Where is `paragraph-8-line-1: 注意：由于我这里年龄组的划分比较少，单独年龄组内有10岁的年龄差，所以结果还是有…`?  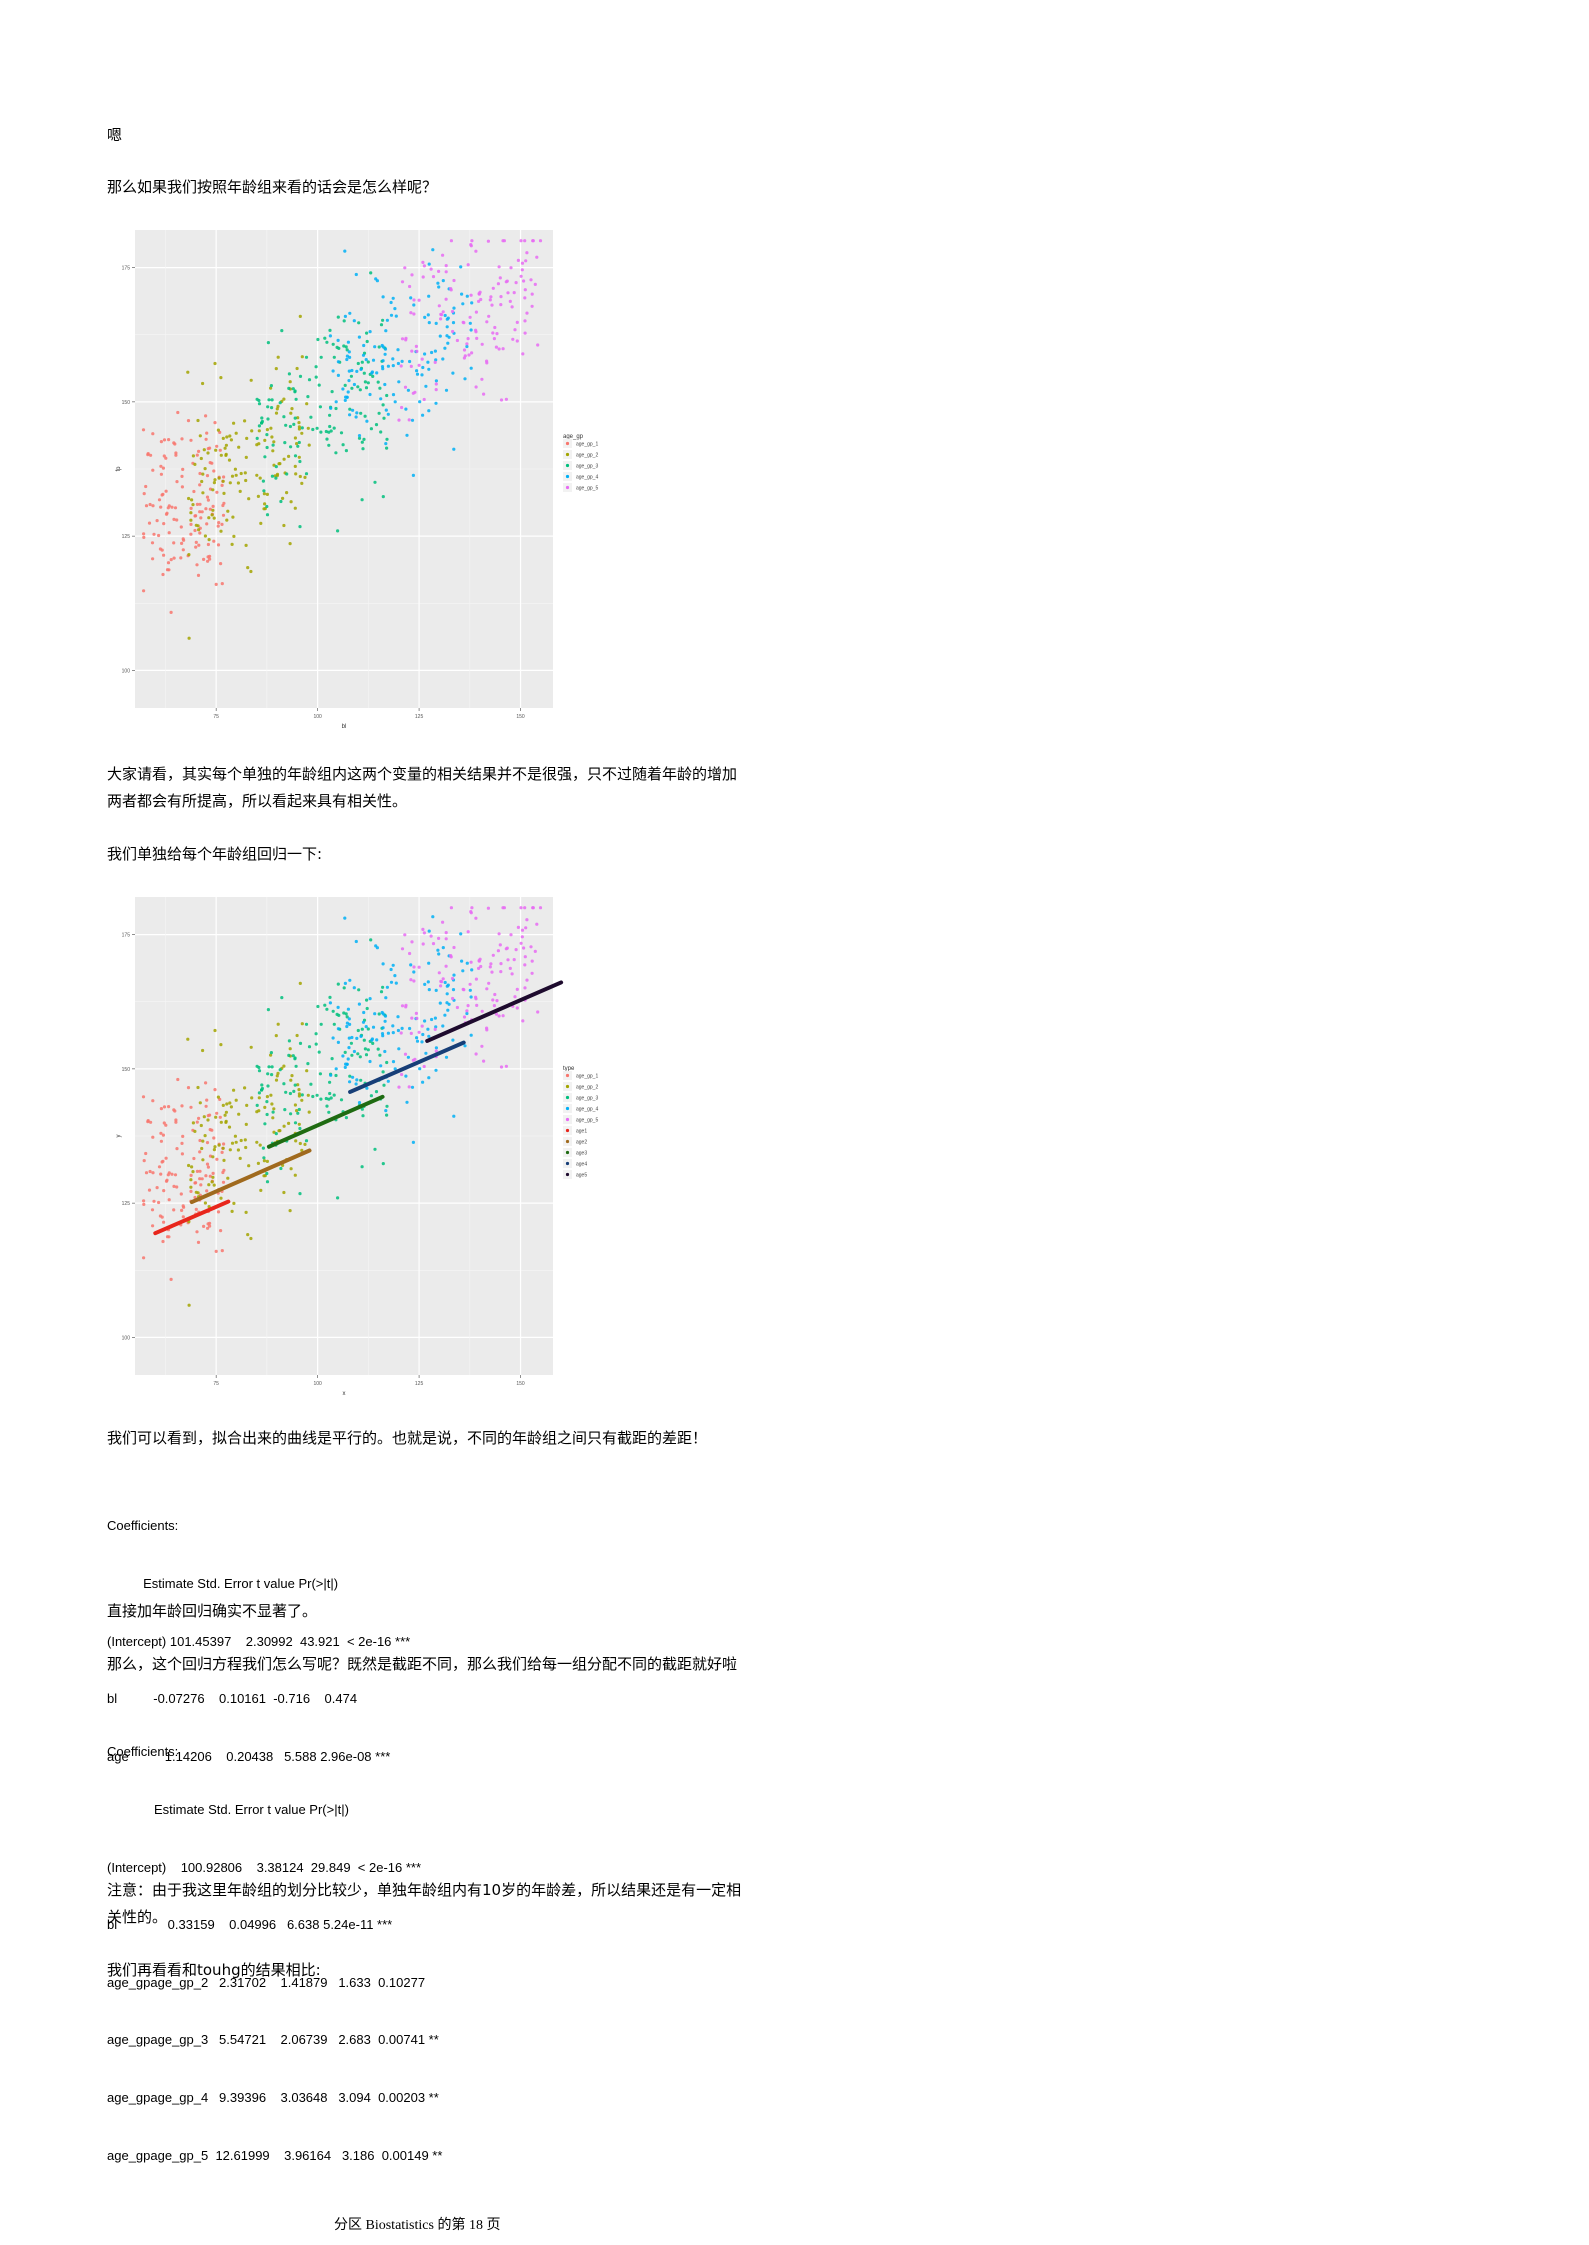
paragraph-8-line-1: 注意：由于我这里年龄组的划分比较少，单独年龄组内有10岁的年龄差，所以结果还是有… is located at coordinates (424, 1890).